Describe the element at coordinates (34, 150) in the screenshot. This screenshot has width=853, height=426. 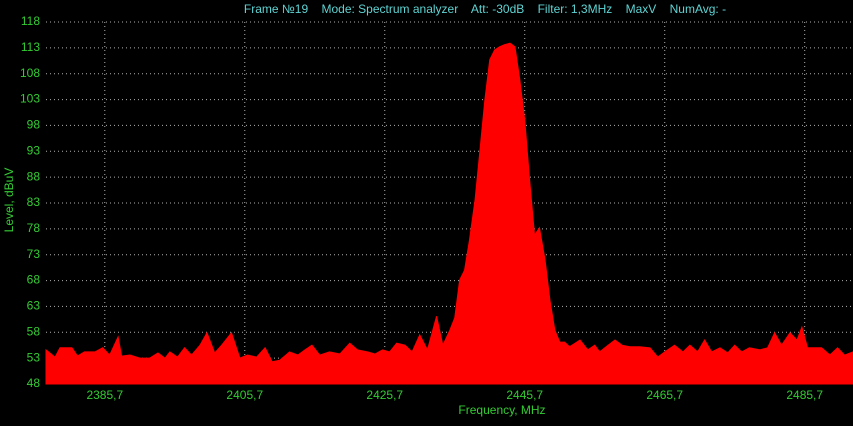
I see `y-tick-label: 93` at that location.